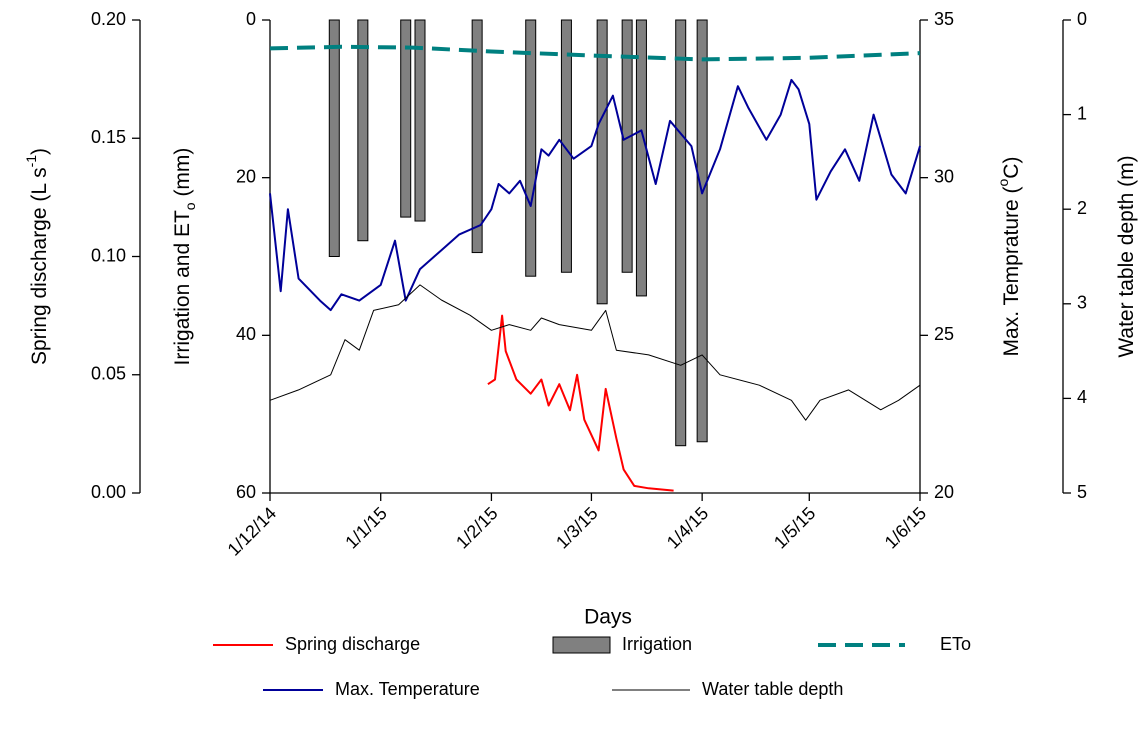  I want to click on y-tick-label: 0.00, so click(108, 492).